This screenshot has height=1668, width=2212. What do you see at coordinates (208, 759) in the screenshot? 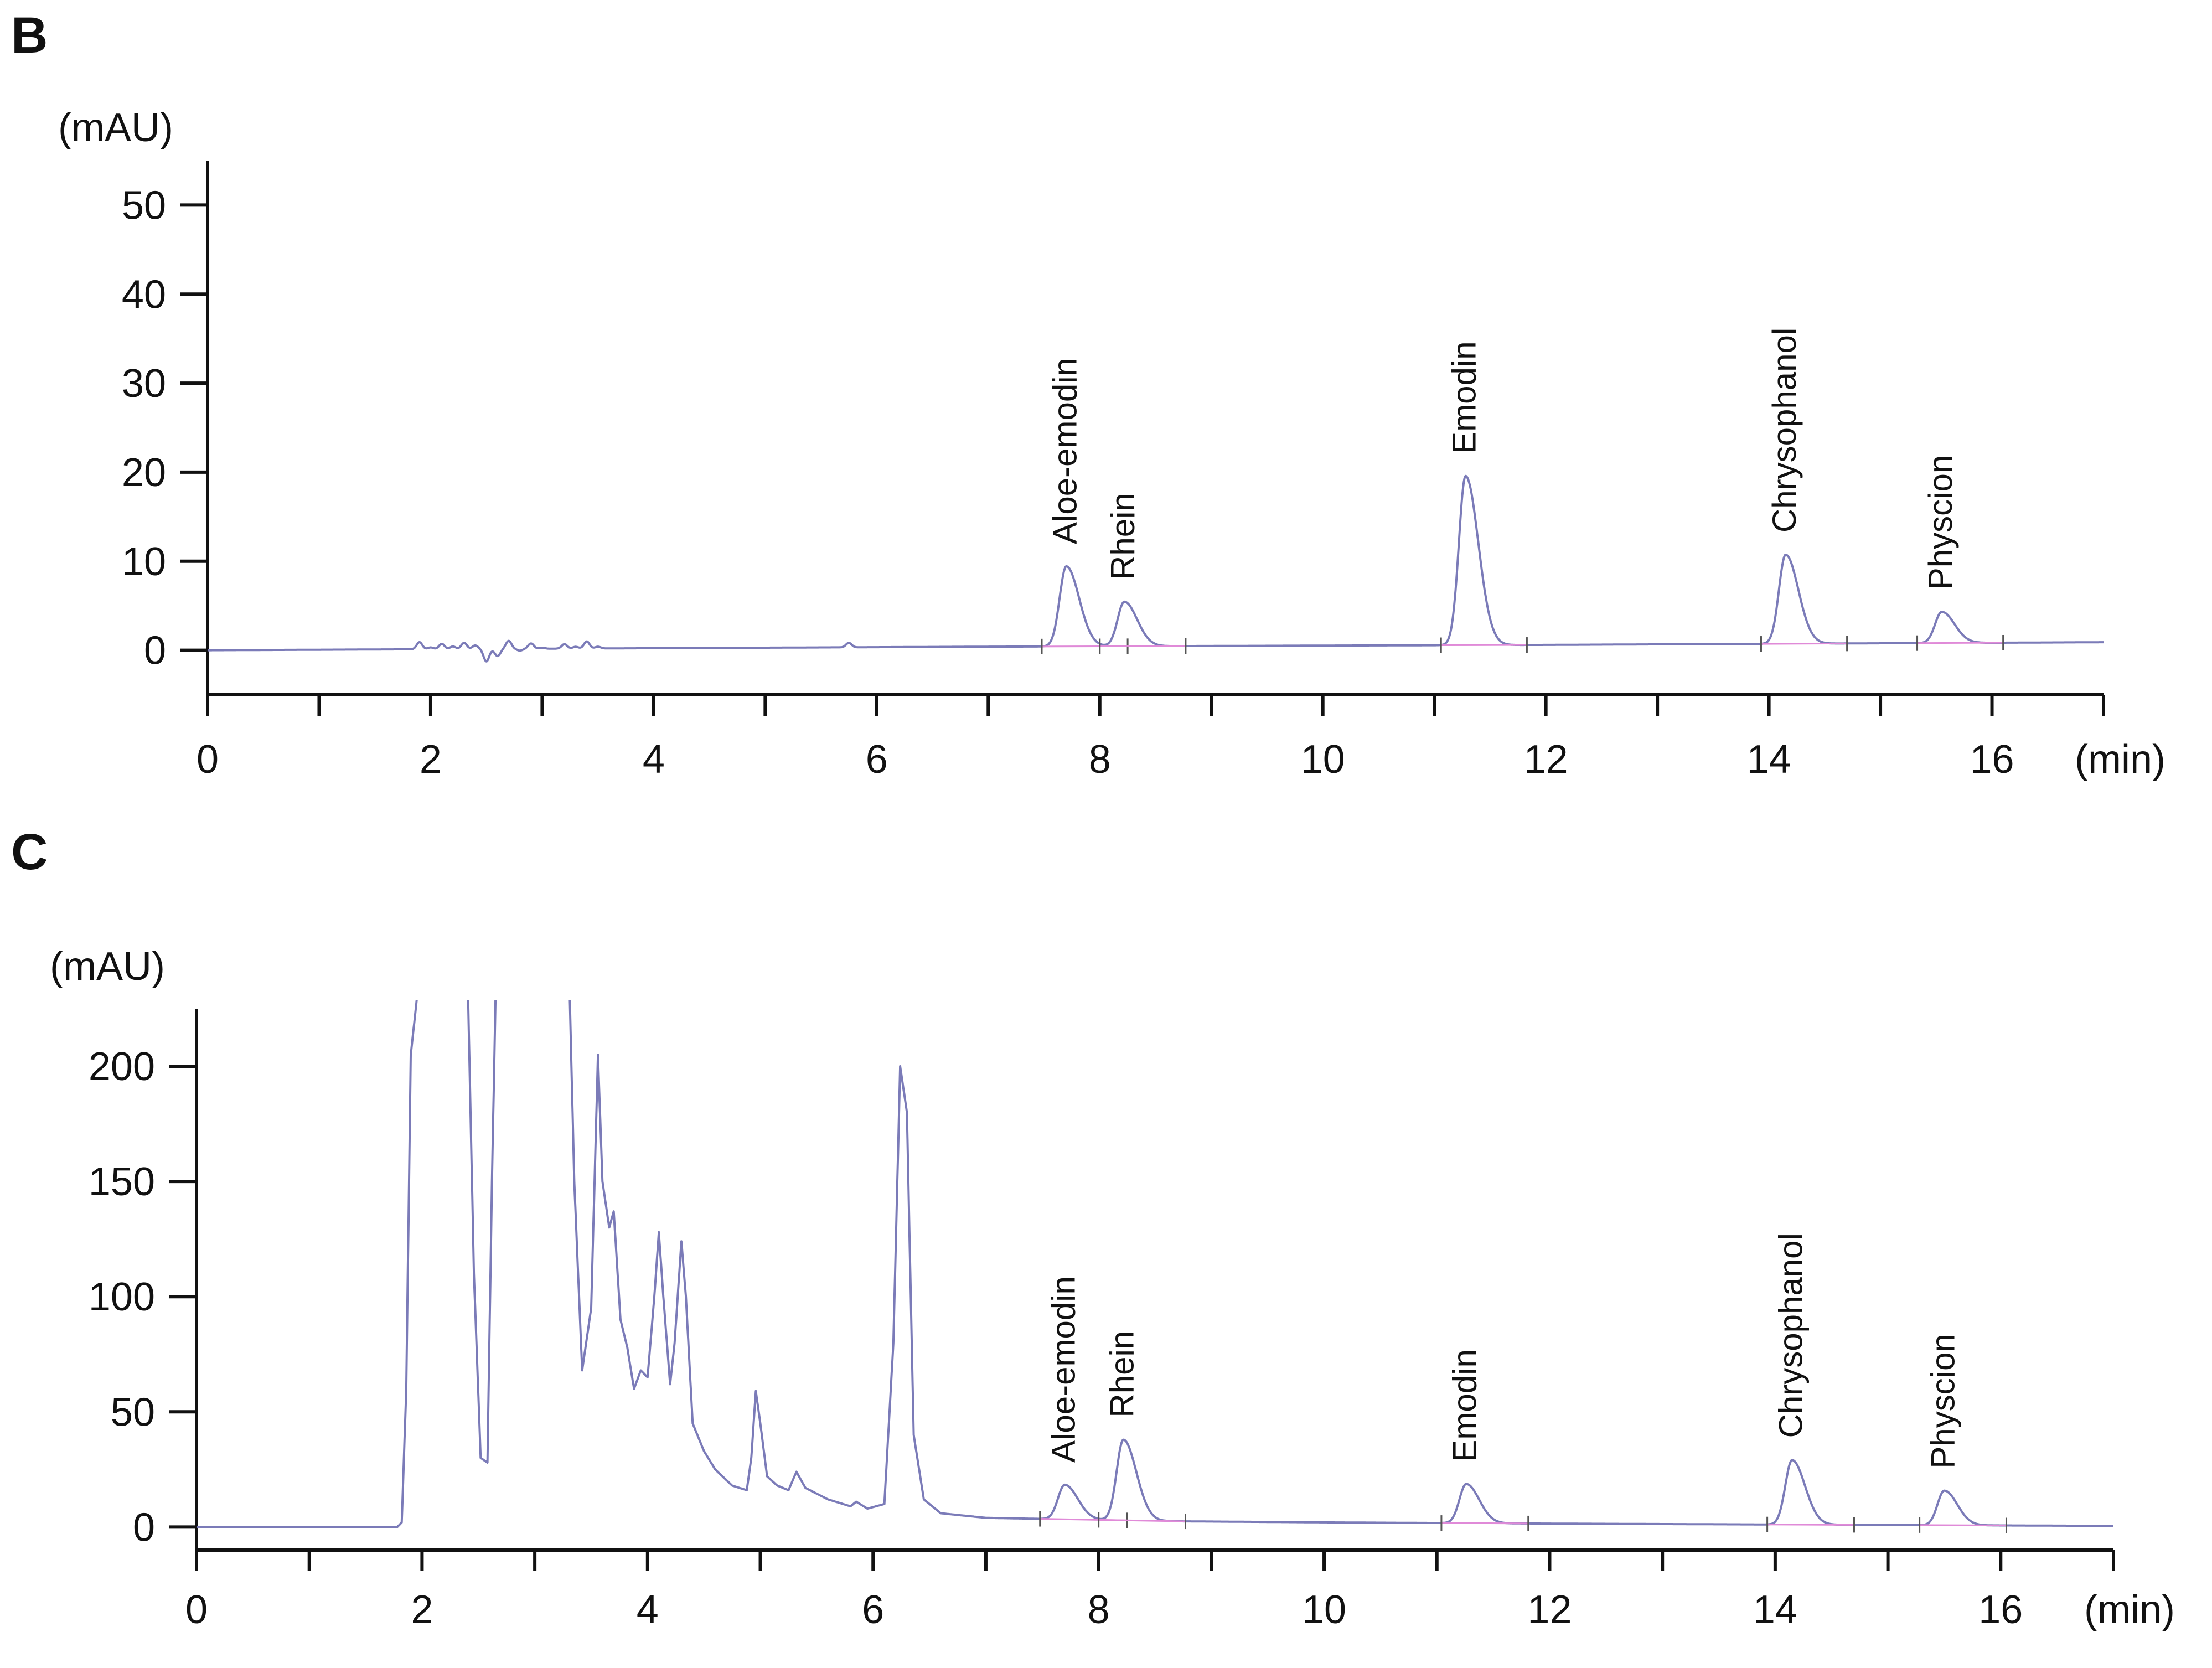
I see `panel-b-x-tick-label: 0` at bounding box center [208, 759].